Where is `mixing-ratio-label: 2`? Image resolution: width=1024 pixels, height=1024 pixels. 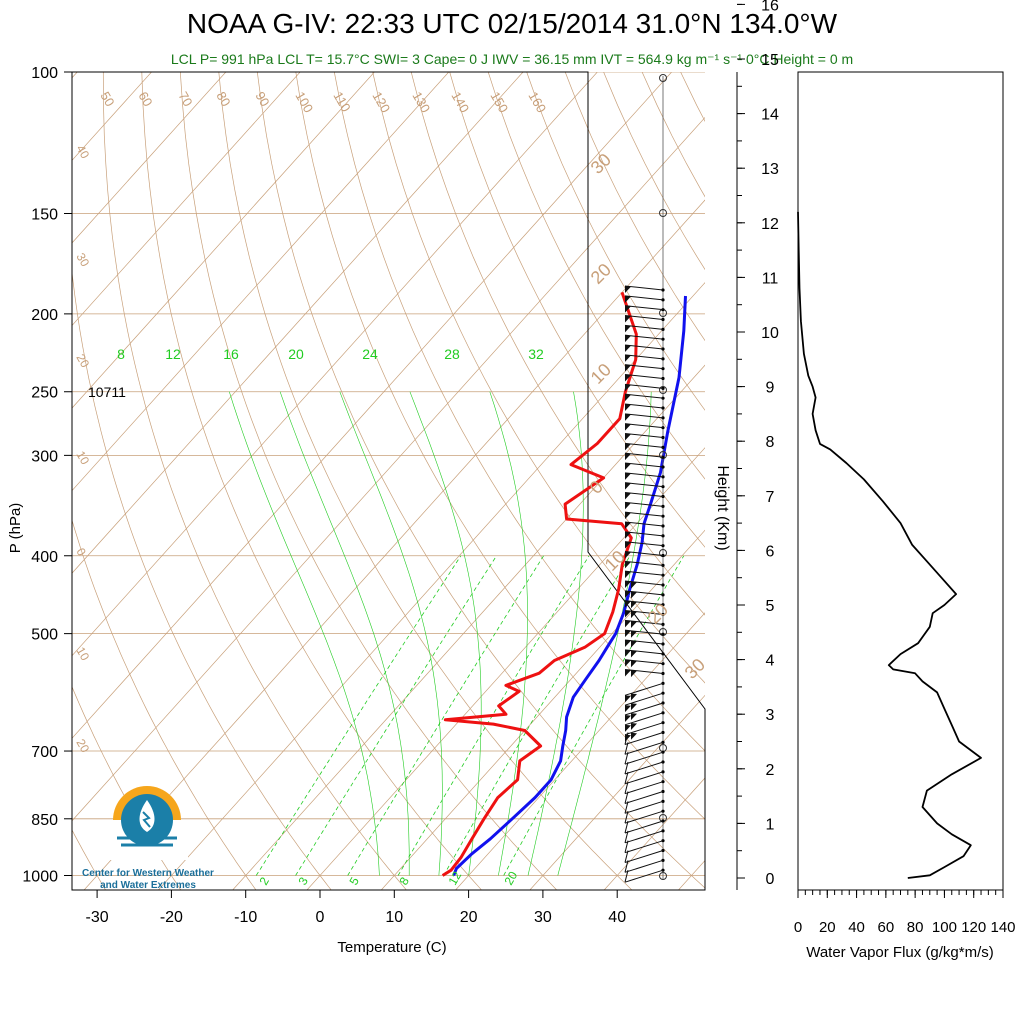
mixing-ratio-label: 2 is located at coordinates (264, 880).